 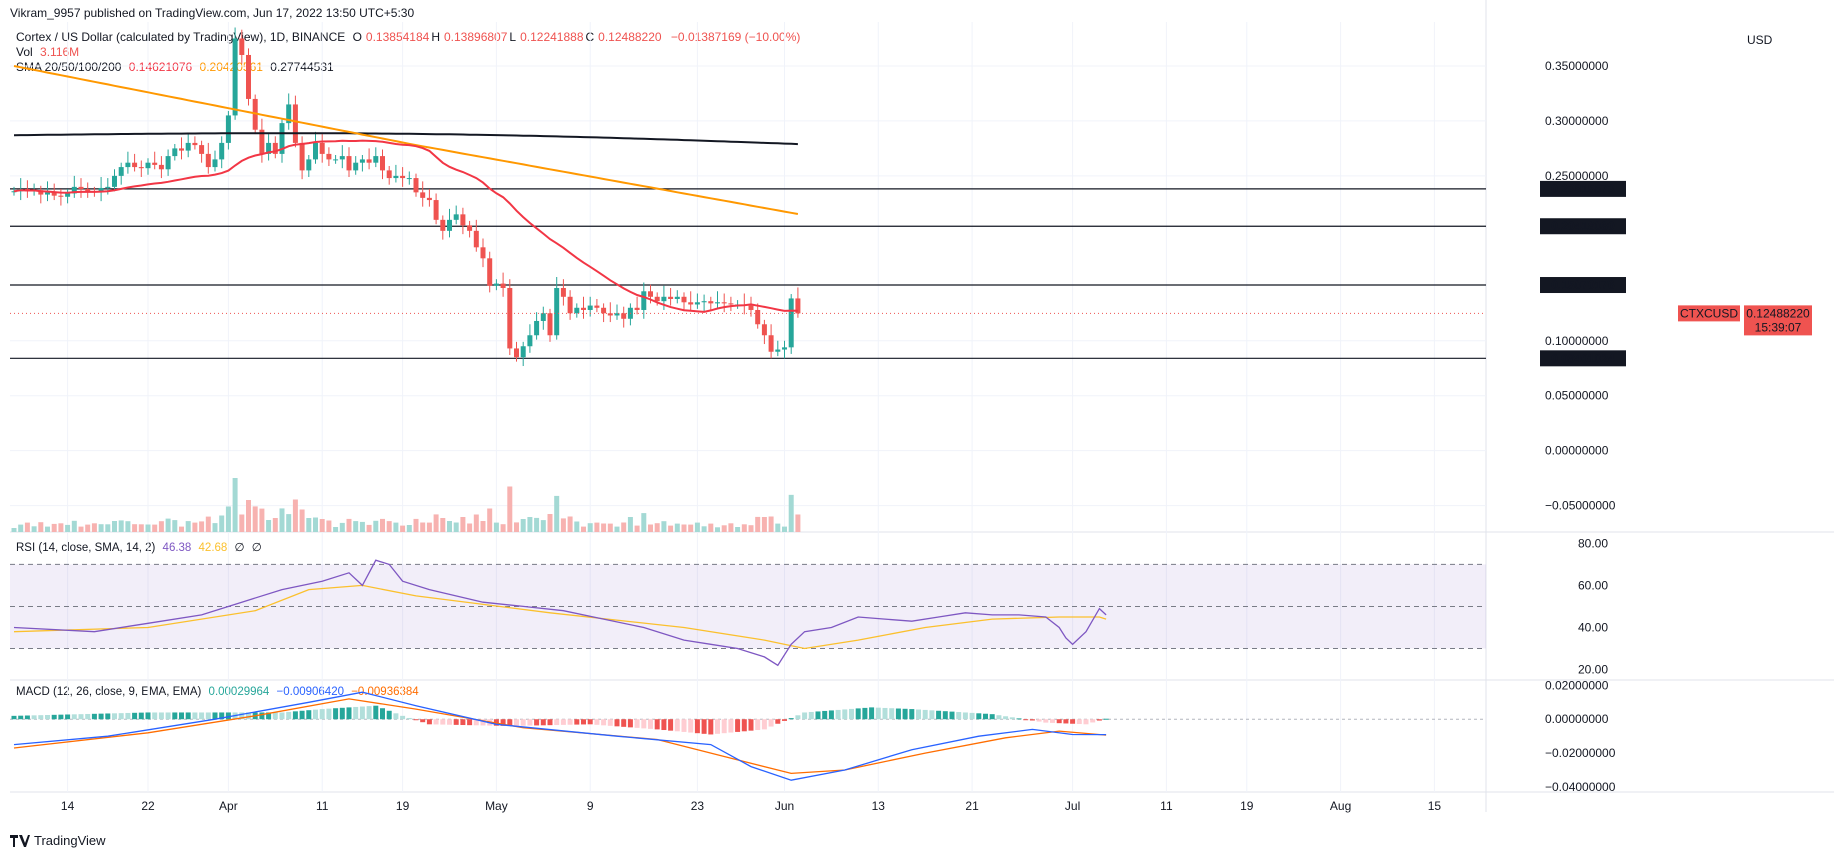 What do you see at coordinates (972, 806) in the screenshot?
I see `x-tick-label: 21` at bounding box center [972, 806].